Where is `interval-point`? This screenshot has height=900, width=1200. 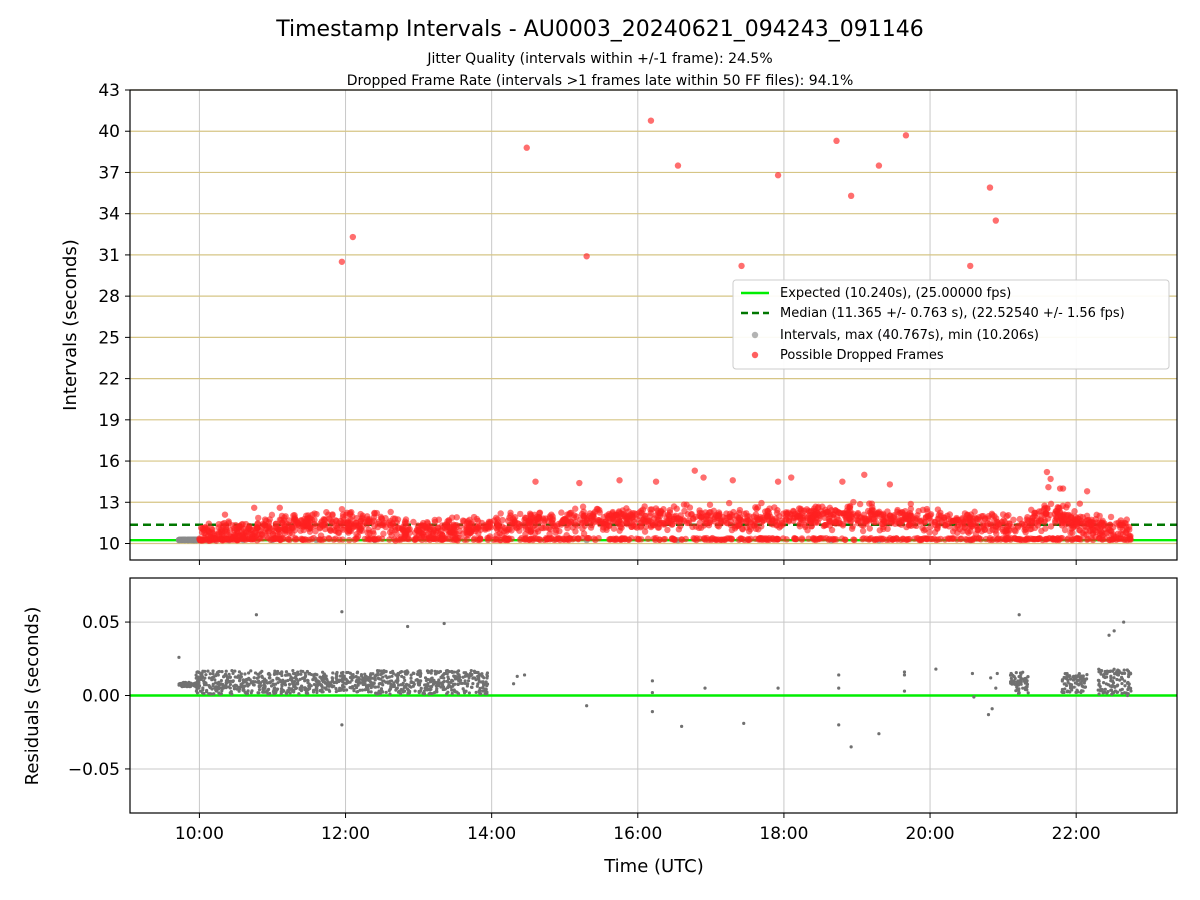
interval-point is located at coordinates (179, 540).